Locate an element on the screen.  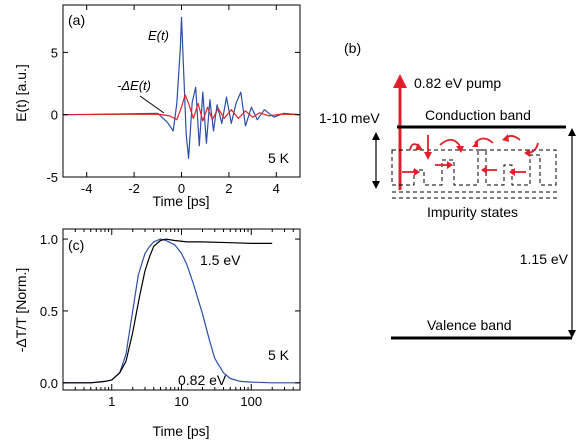
panel-a-label: (a) is located at coordinates (76, 20).